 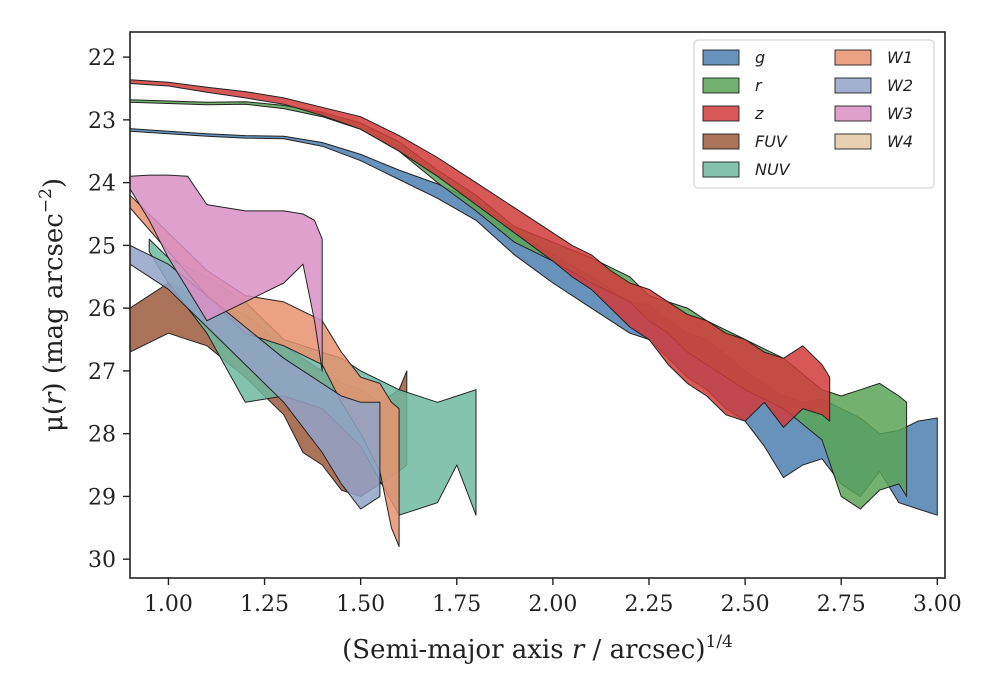 What do you see at coordinates (721, 113) in the screenshot?
I see `legend-swatch-z` at bounding box center [721, 113].